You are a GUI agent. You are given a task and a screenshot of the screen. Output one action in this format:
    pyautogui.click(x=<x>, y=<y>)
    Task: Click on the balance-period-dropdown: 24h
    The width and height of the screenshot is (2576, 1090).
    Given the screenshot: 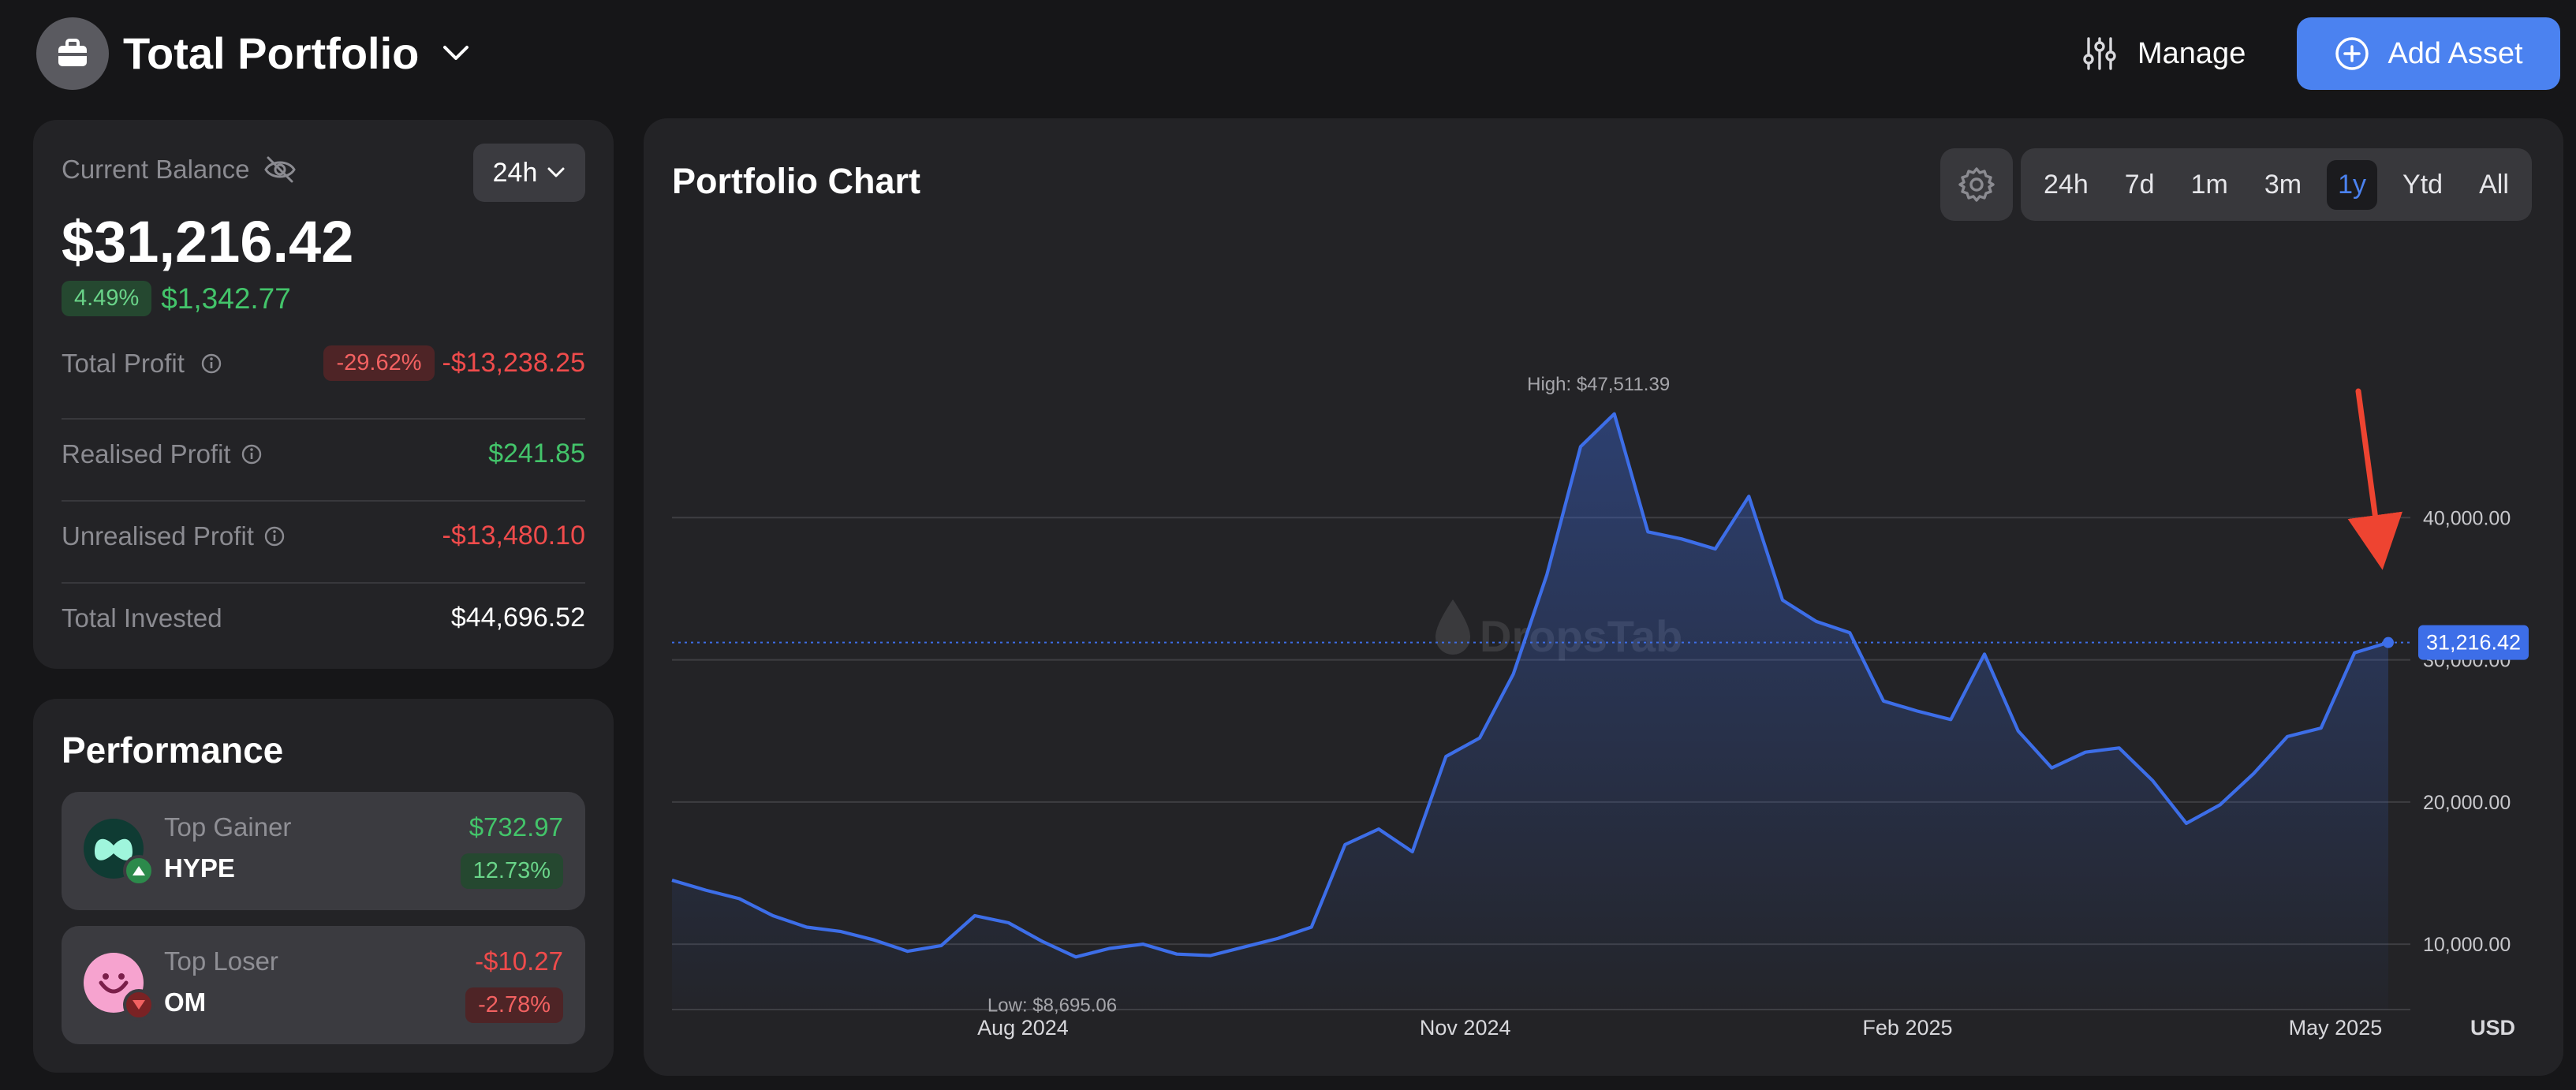 What is the action you would take?
    pyautogui.click(x=529, y=173)
    